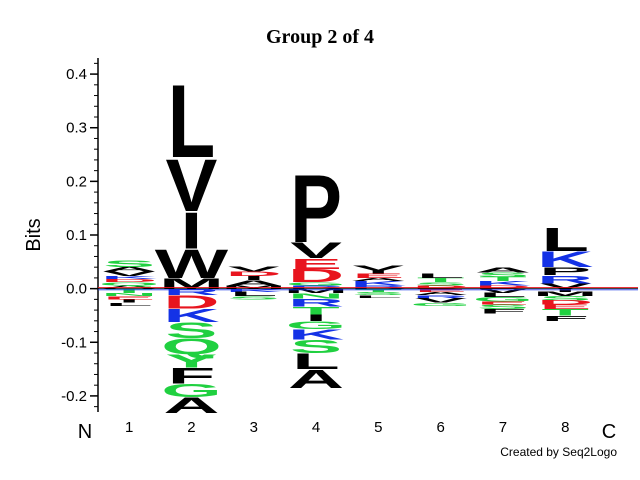  What do you see at coordinates (558, 452) in the screenshot?
I see `credit-text: Created by Seq2Logo` at bounding box center [558, 452].